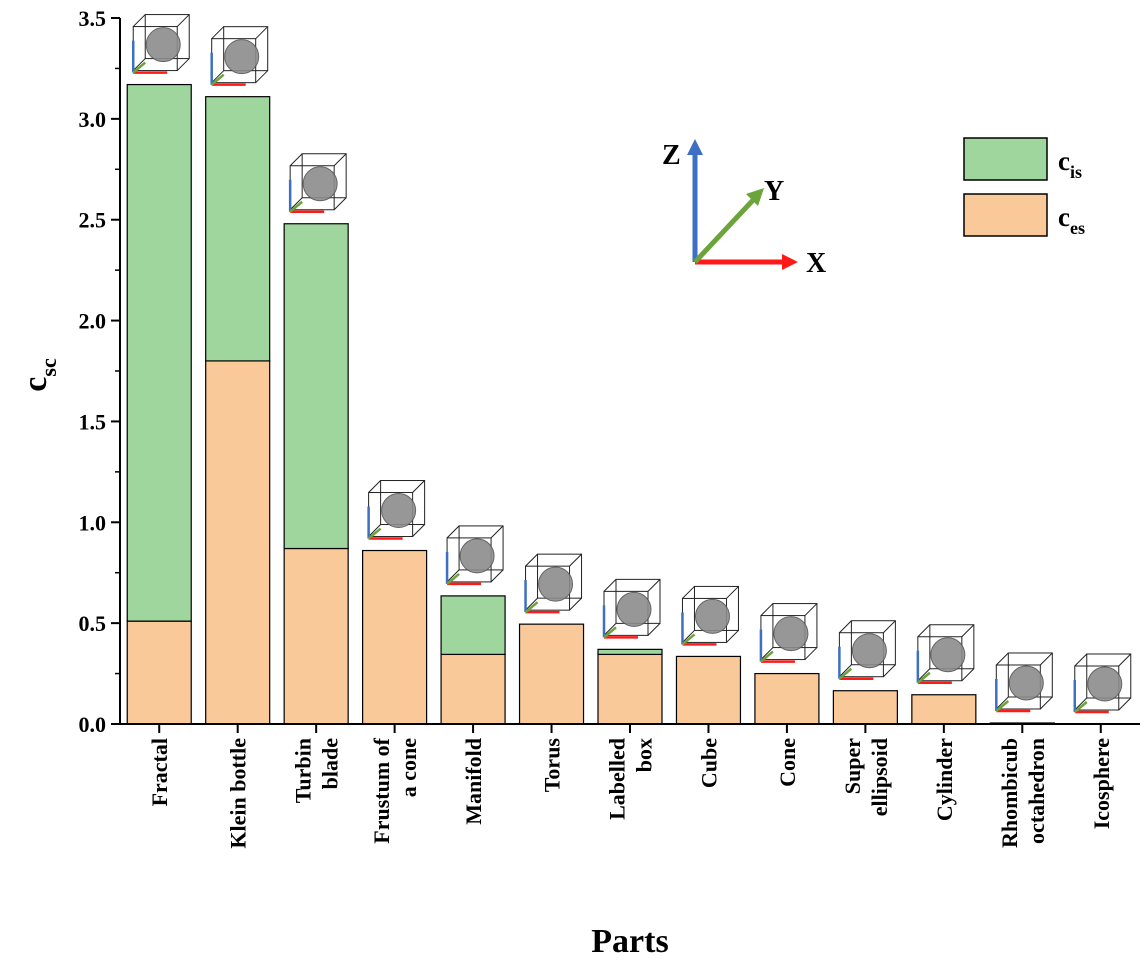 The width and height of the screenshot is (1148, 965). Describe the element at coordinates (788, 633) in the screenshot. I see `cone-icon` at that location.